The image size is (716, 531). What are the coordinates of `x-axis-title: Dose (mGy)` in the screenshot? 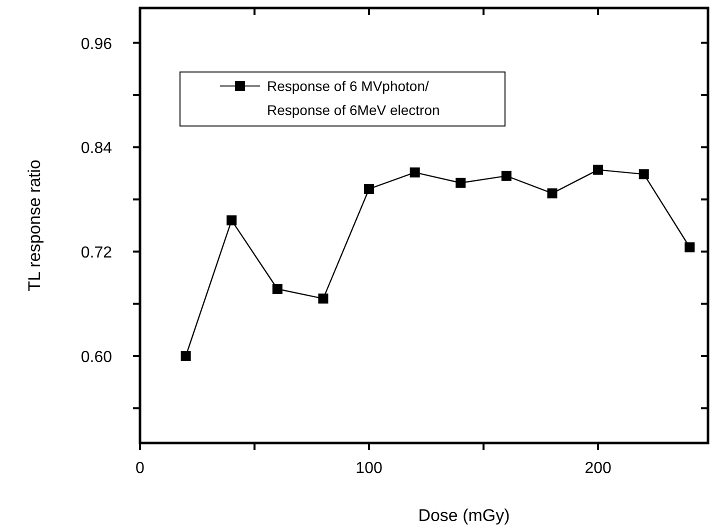 It's located at (464, 515).